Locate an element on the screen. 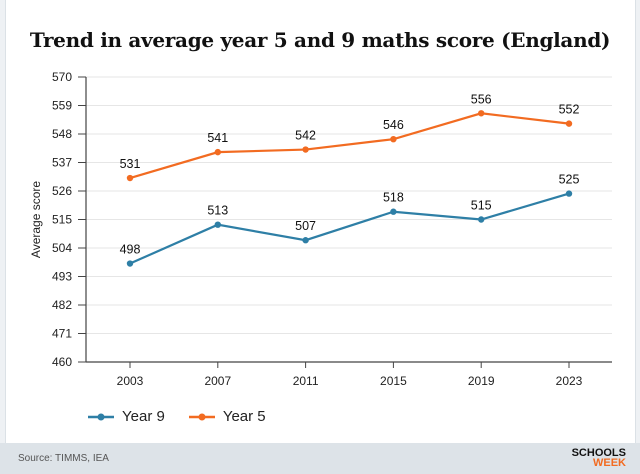 The width and height of the screenshot is (640, 474). schools-week-logo: SCHOOLS WEEK is located at coordinates (598, 458).